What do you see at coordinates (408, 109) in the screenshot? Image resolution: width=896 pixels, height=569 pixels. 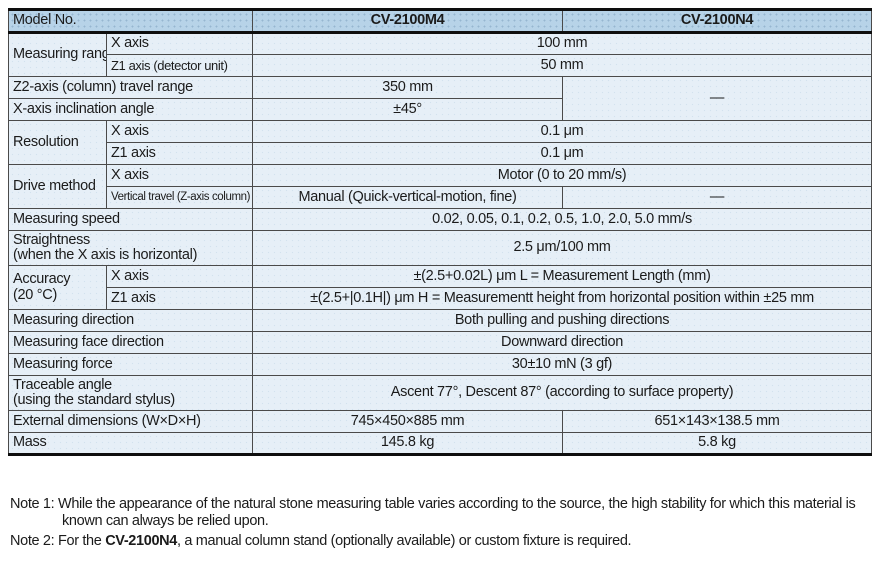 I see `x-inclination-m4-value: ±45°` at bounding box center [408, 109].